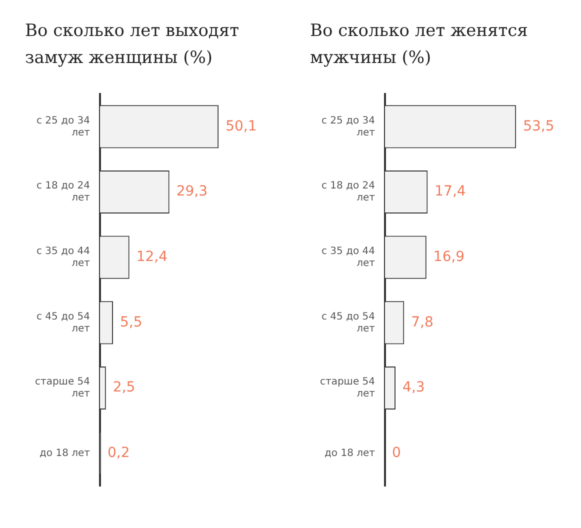 The width and height of the screenshot is (581, 528). Describe the element at coordinates (241, 126) in the screenshot. I see `data-label: 50,1` at that location.